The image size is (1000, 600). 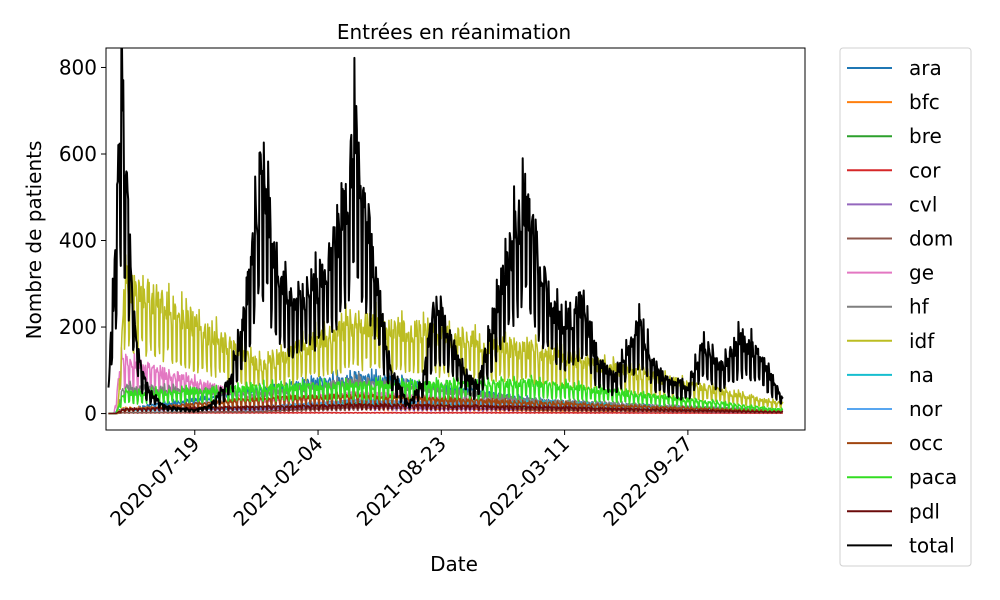 I want to click on y-tick-label: 200, so click(x=78, y=327).